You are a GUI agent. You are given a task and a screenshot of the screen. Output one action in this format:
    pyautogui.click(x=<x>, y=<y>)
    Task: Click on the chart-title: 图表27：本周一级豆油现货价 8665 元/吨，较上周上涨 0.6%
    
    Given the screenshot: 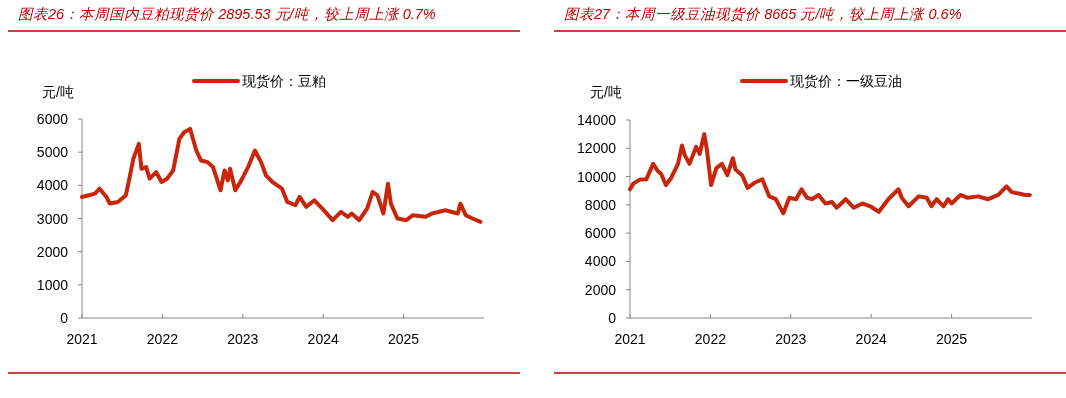 What is the action you would take?
    pyautogui.click(x=763, y=14)
    